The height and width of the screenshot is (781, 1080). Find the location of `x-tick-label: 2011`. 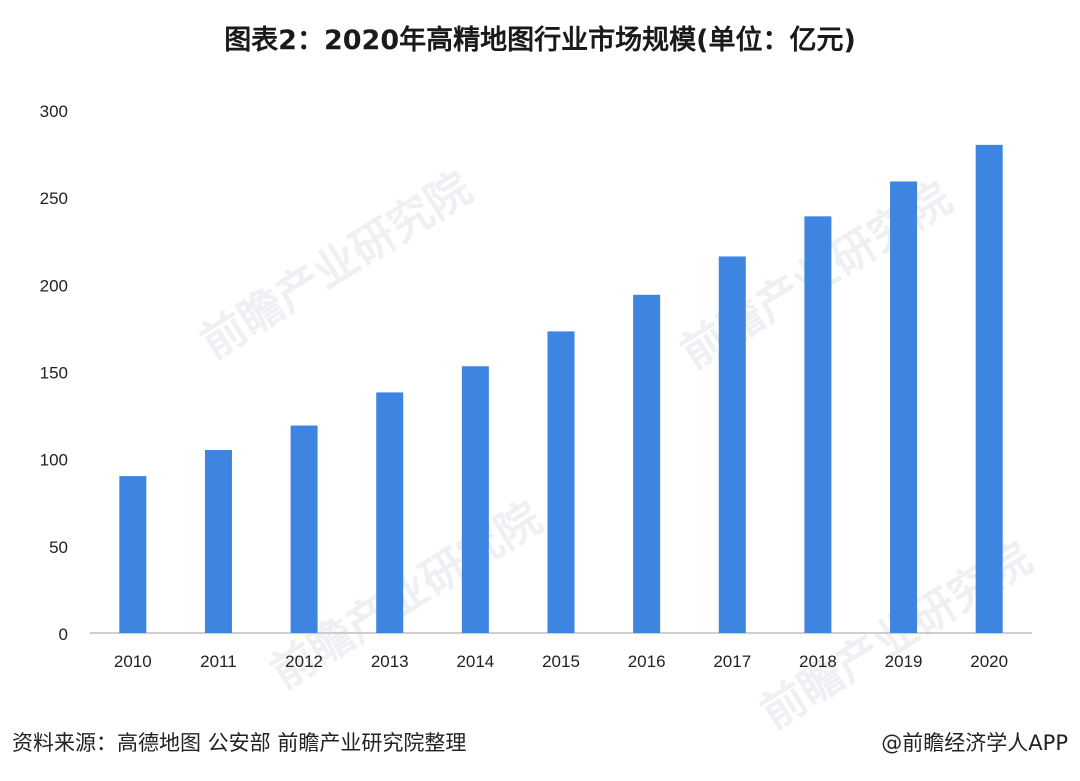

x-tick-label: 2011 is located at coordinates (218, 661).